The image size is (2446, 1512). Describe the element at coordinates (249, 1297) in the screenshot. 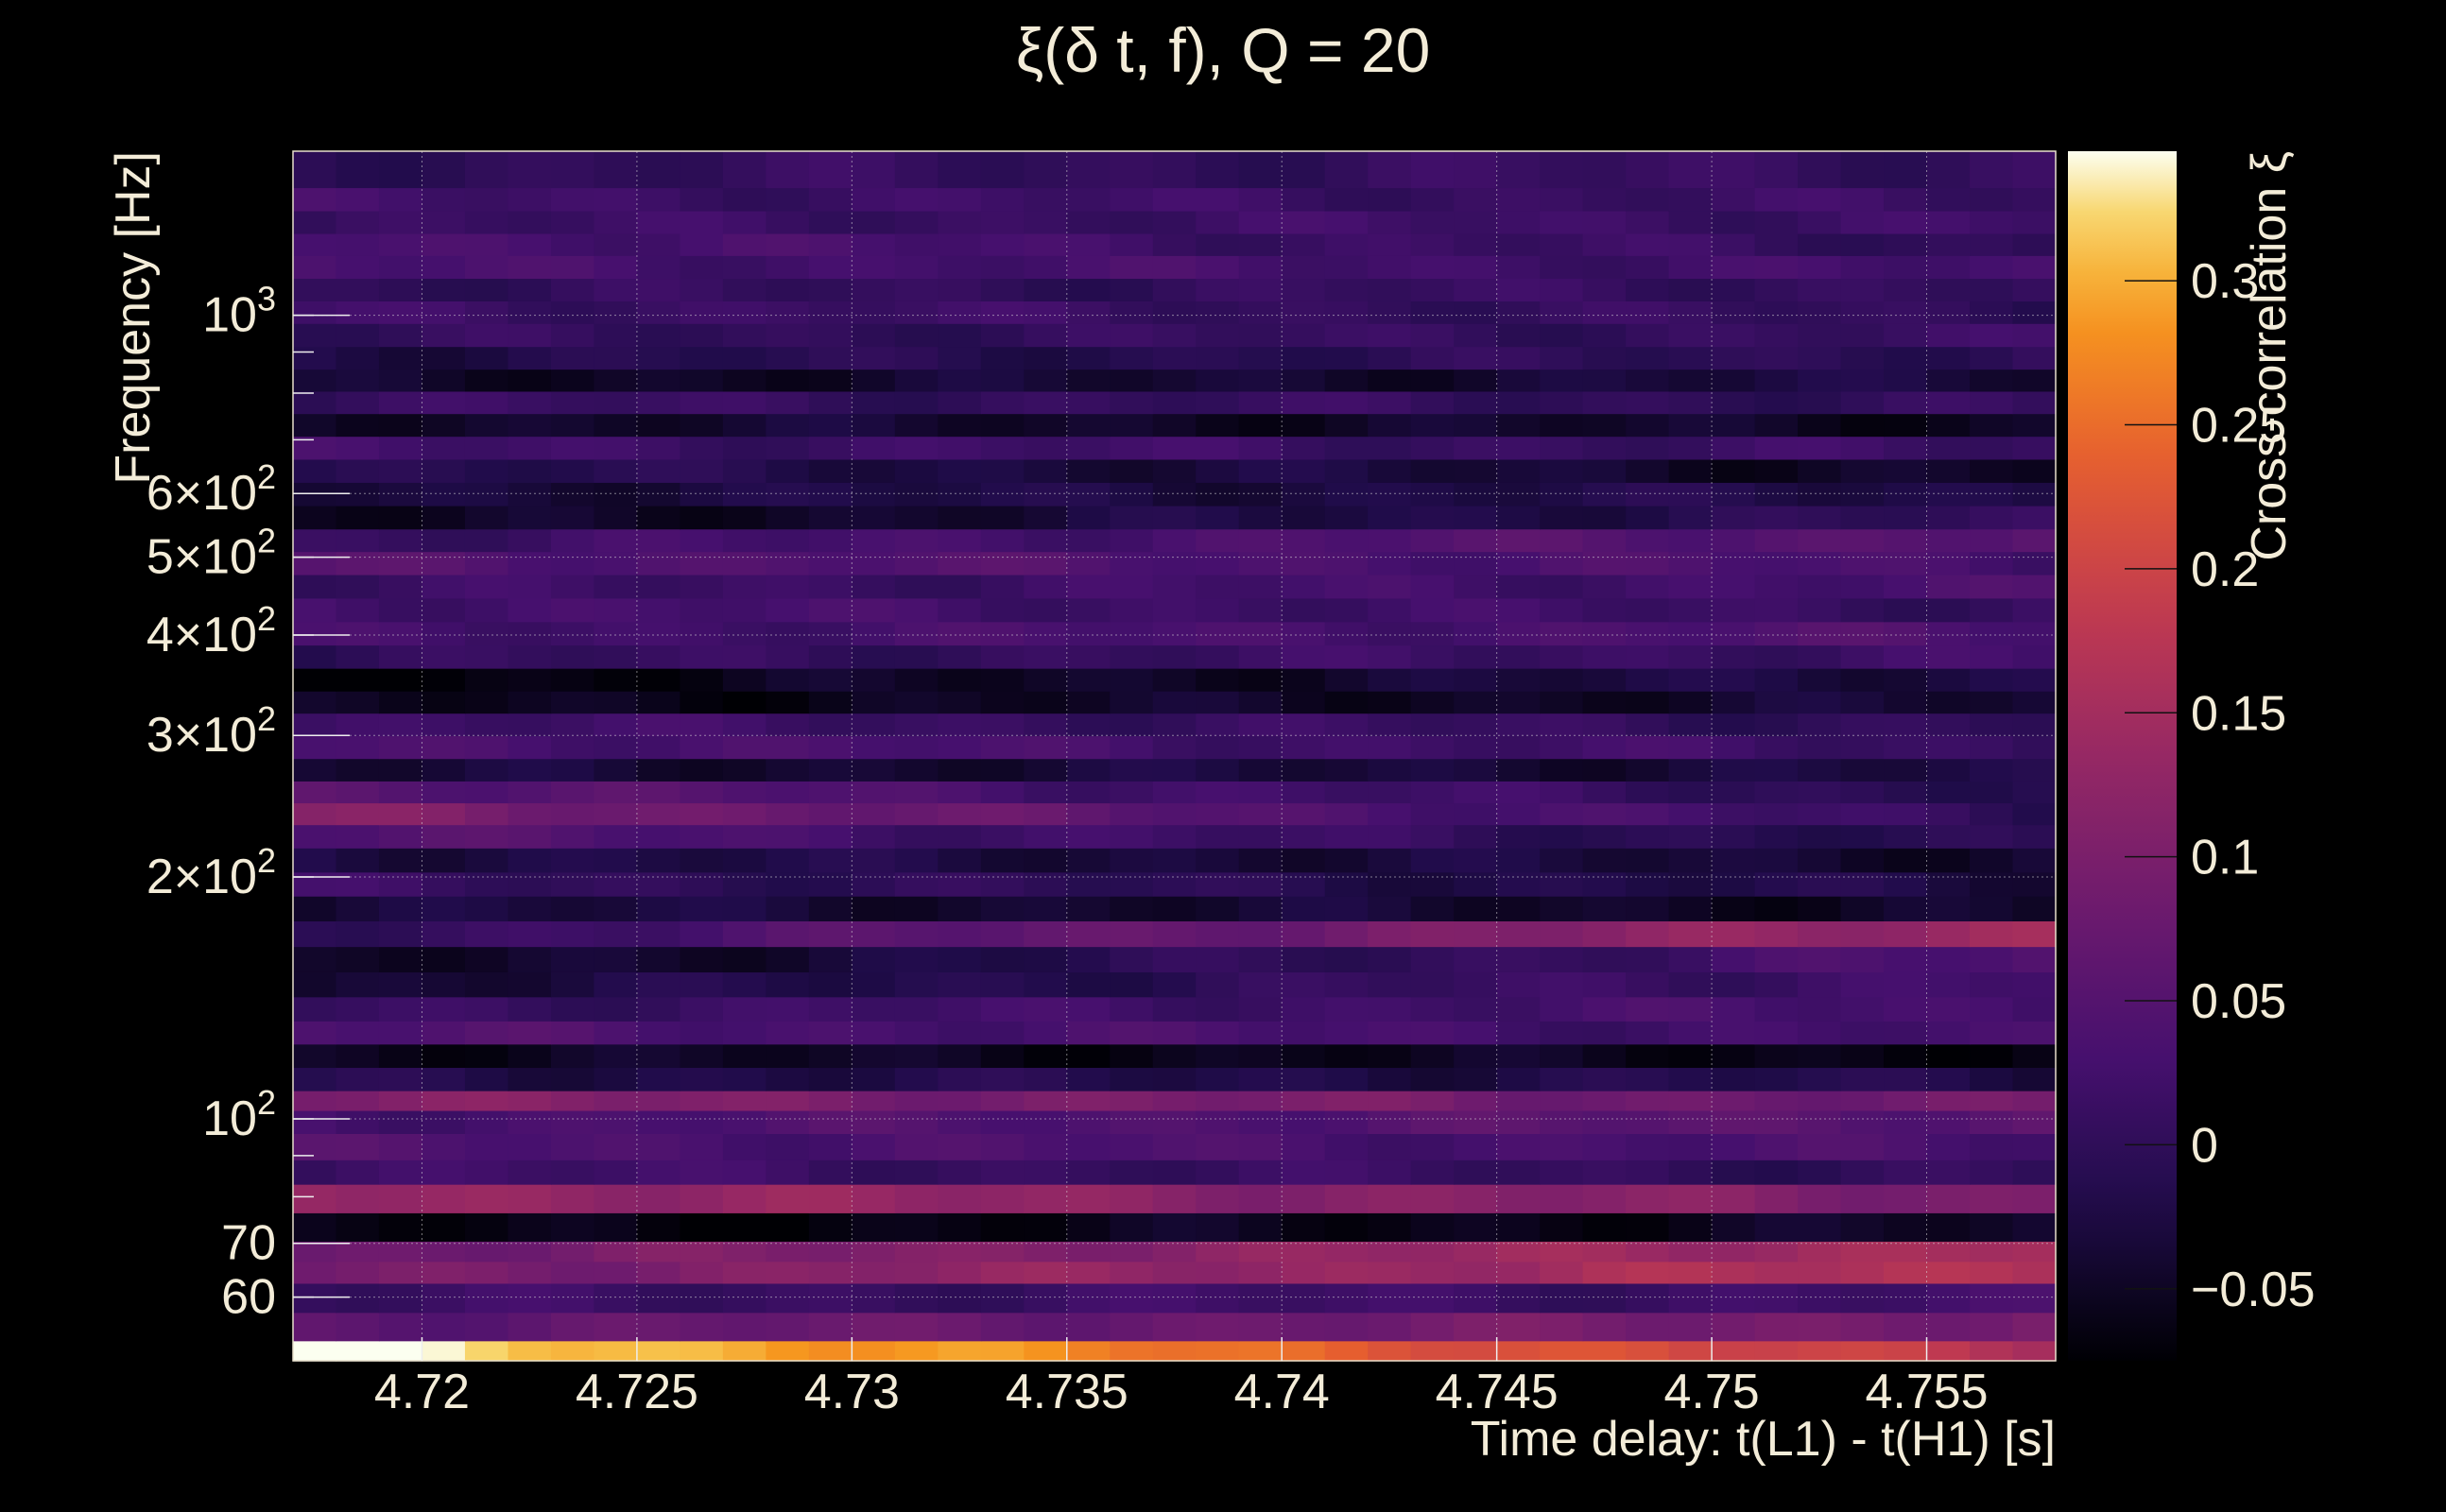

I see `y-tick-label: 60` at that location.